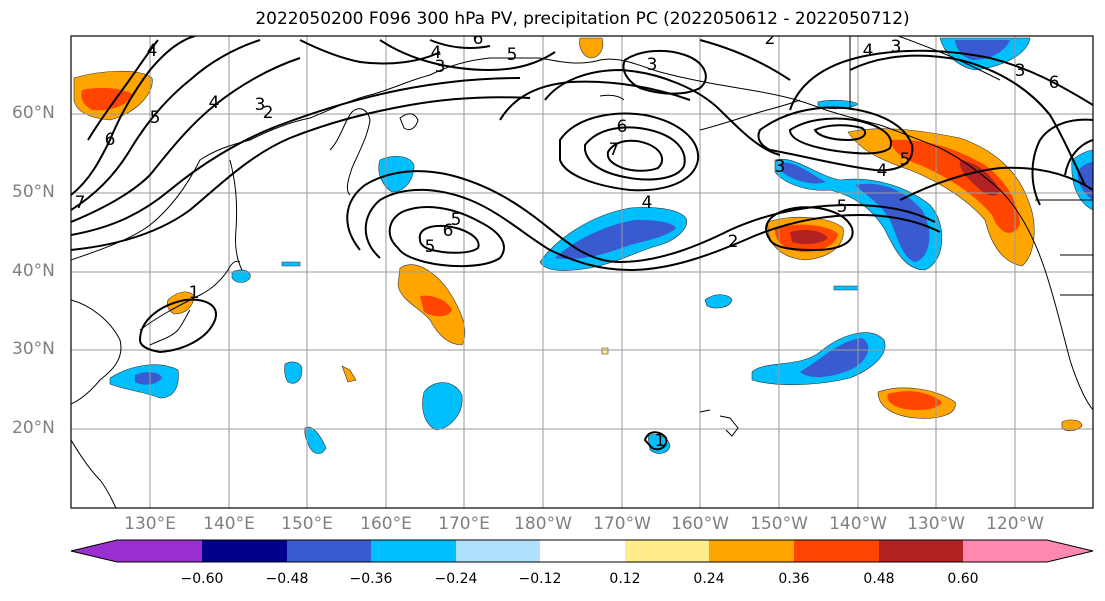 The width and height of the screenshot is (1105, 601). What do you see at coordinates (94, 551) in the screenshot?
I see `colorbar-extend-low` at bounding box center [94, 551].